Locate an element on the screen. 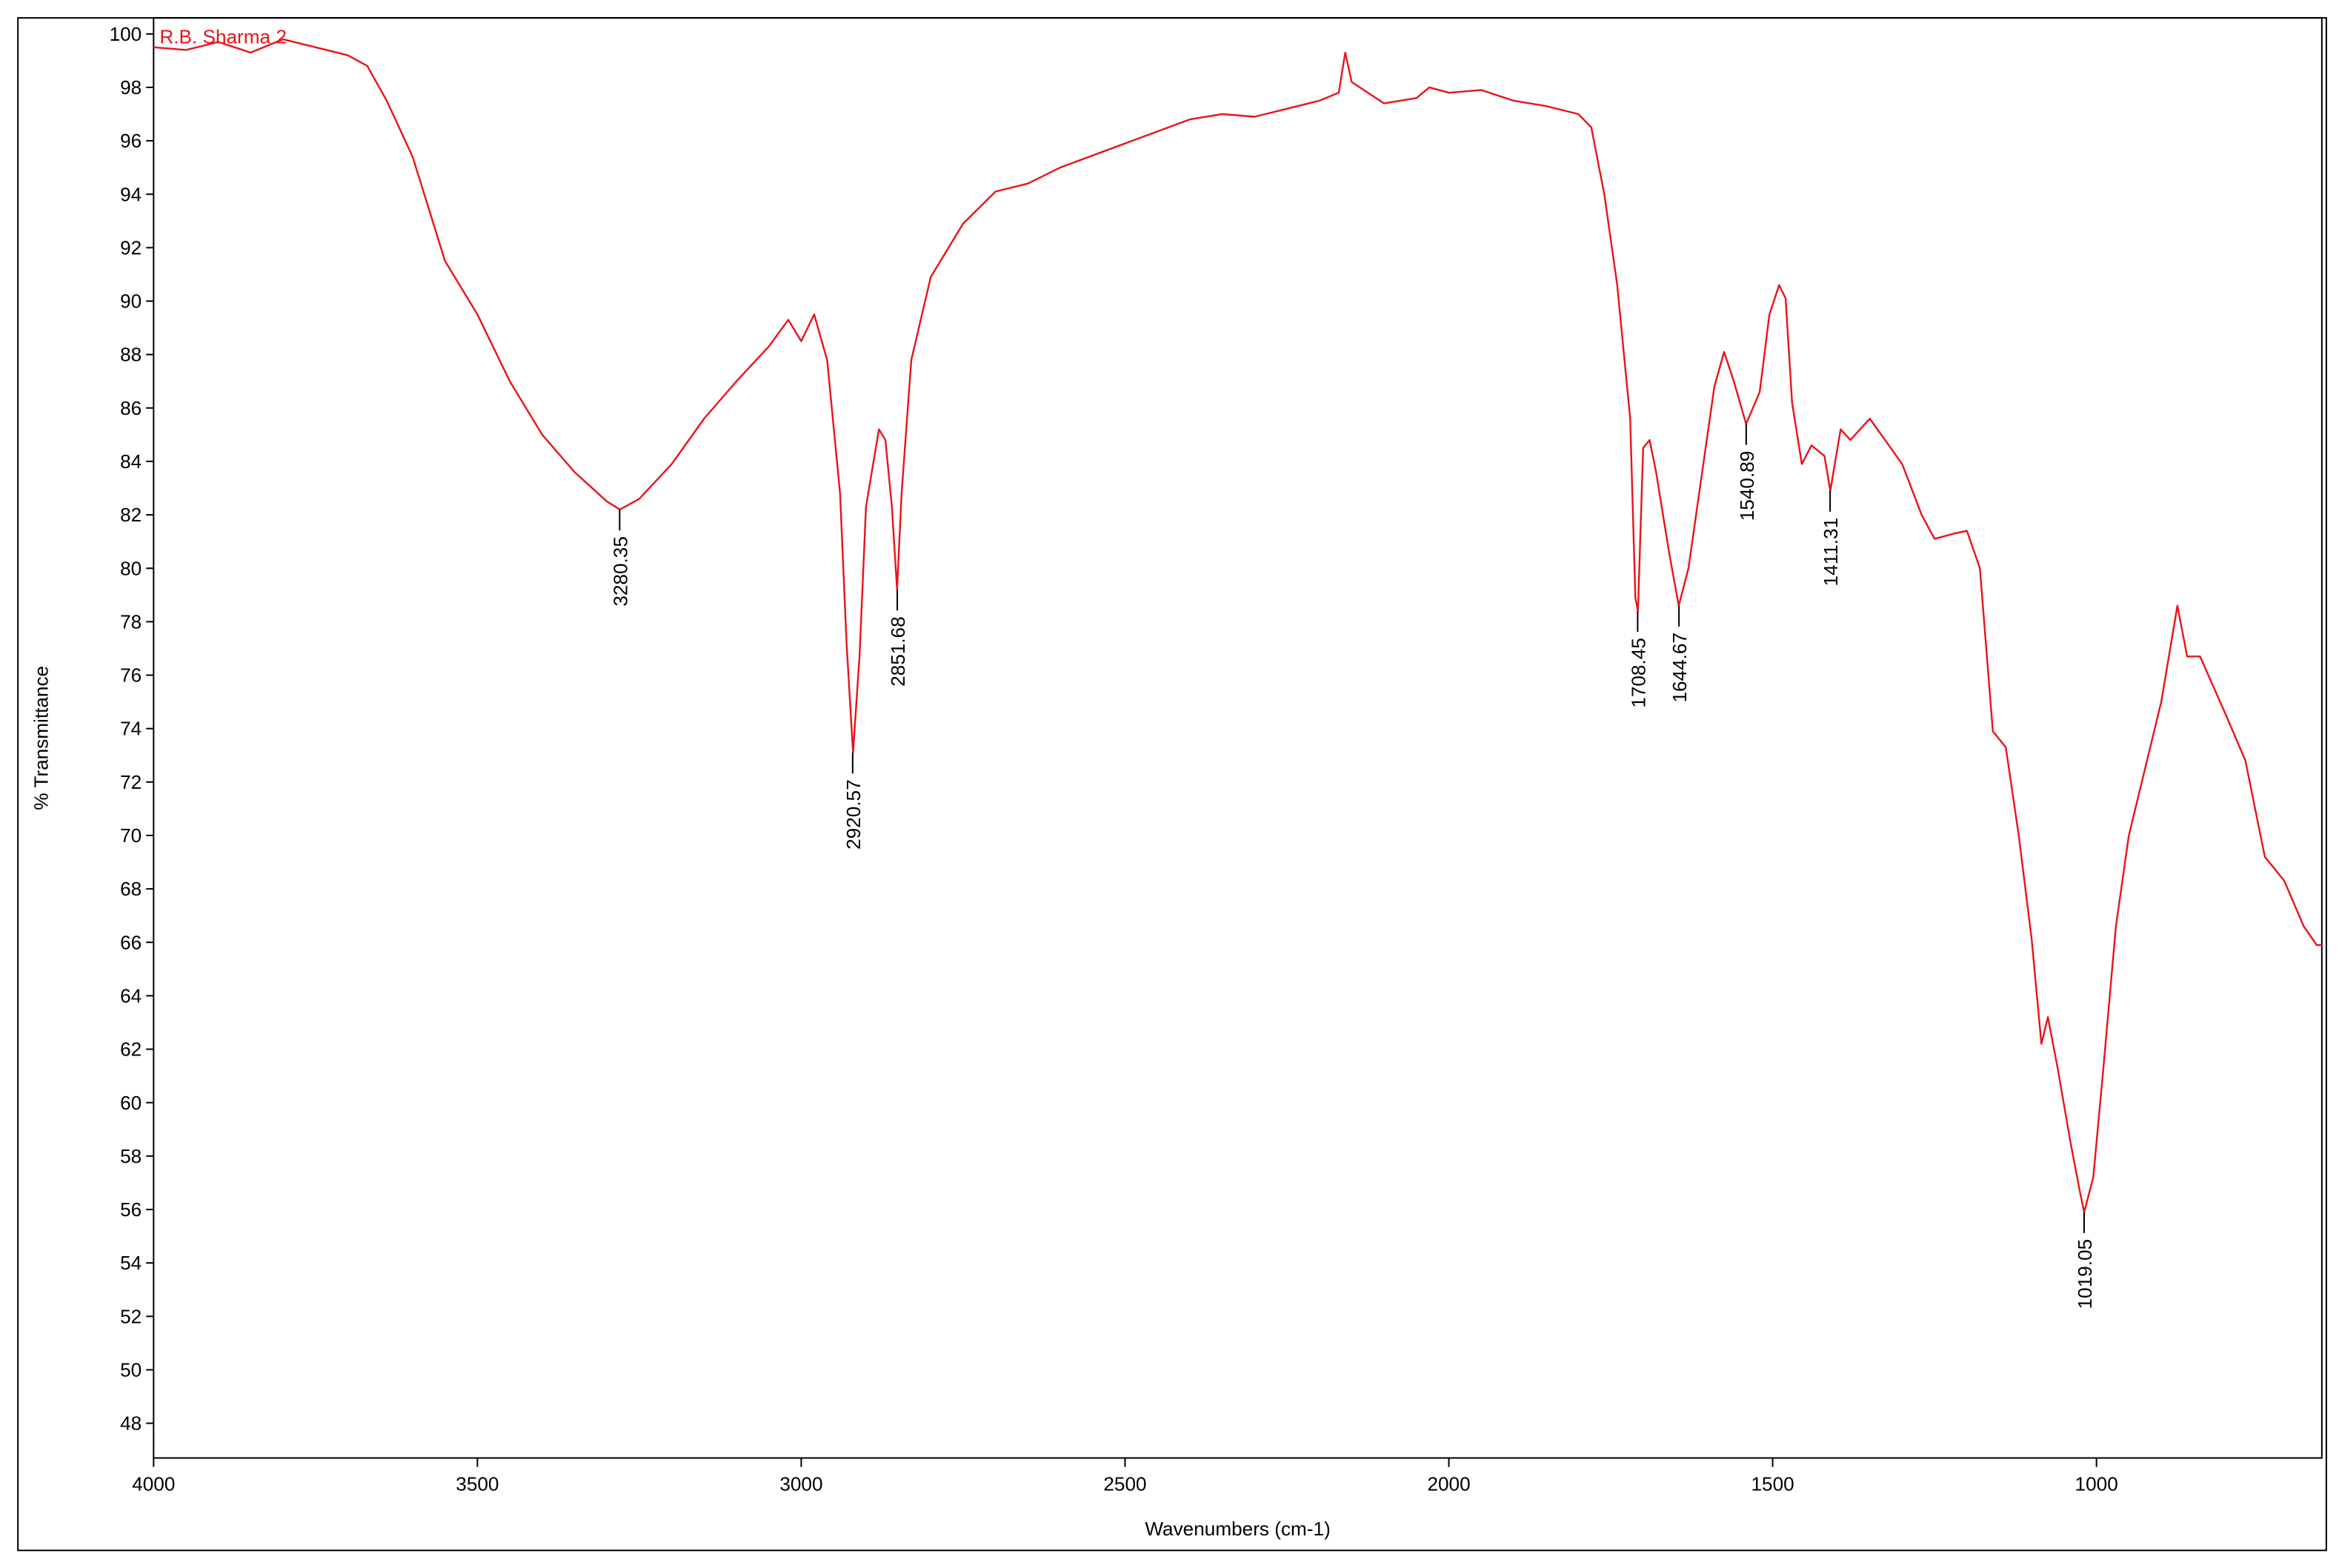 The image size is (2339, 1568). y-tick-label: 62 is located at coordinates (131, 1050).